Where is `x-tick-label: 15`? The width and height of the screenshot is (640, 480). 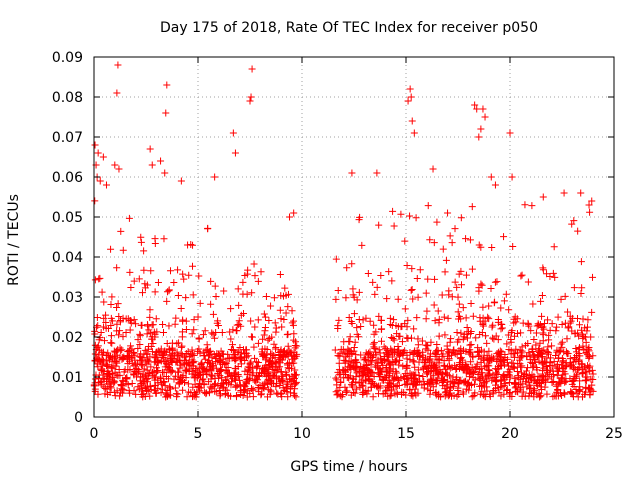
x-tick-label: 15 is located at coordinates (406, 434).